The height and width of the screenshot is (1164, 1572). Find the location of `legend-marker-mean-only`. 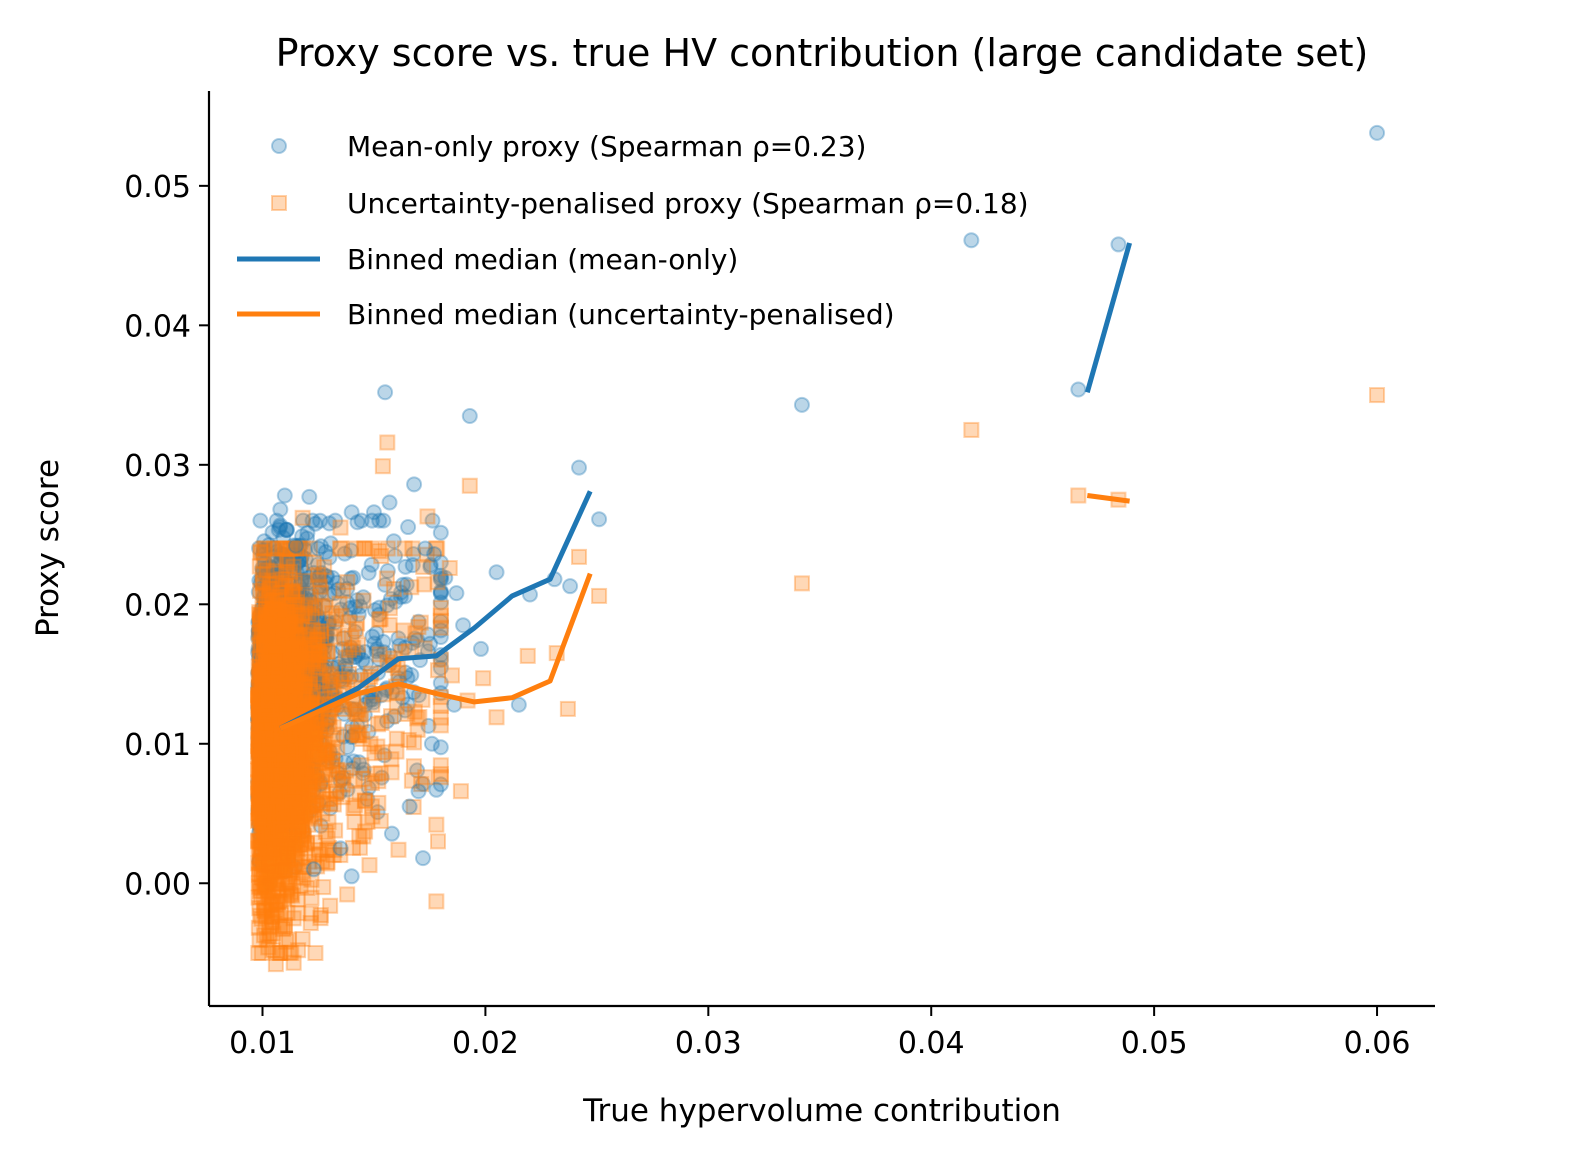

legend-marker-mean-only is located at coordinates (279, 146).